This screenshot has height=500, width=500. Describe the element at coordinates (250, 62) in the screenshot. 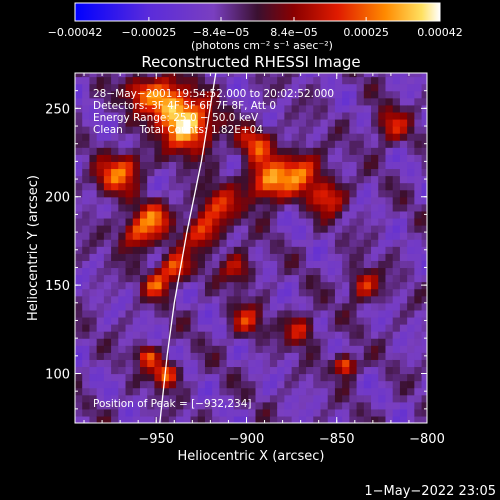

I see `chart-title: Reconstructed RHESSI Image` at that location.